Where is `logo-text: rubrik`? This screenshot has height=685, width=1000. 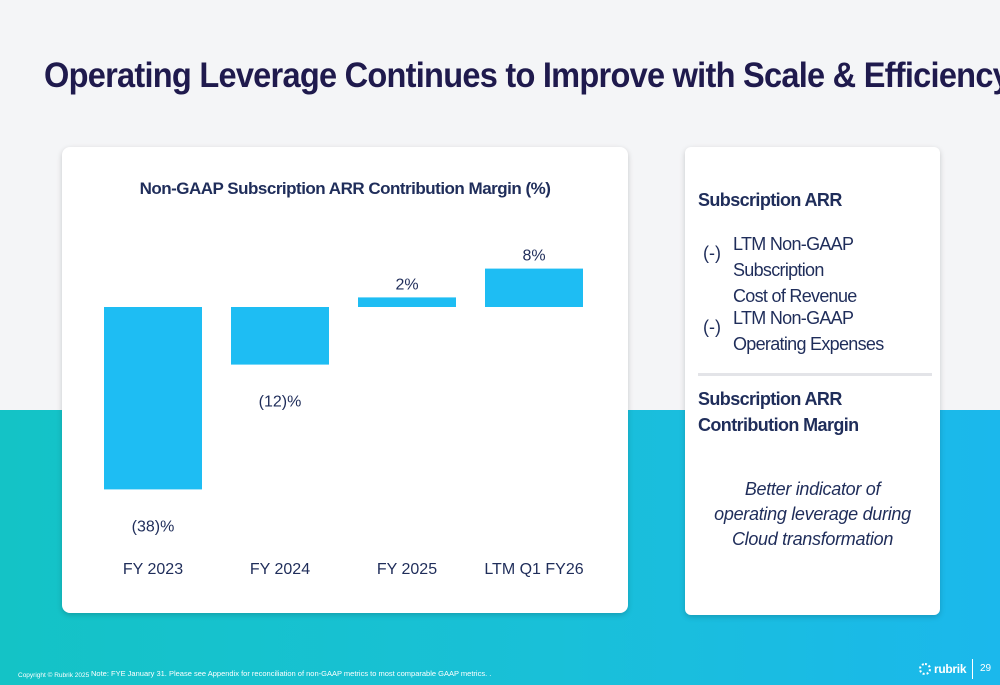 logo-text: rubrik is located at coordinates (950, 669).